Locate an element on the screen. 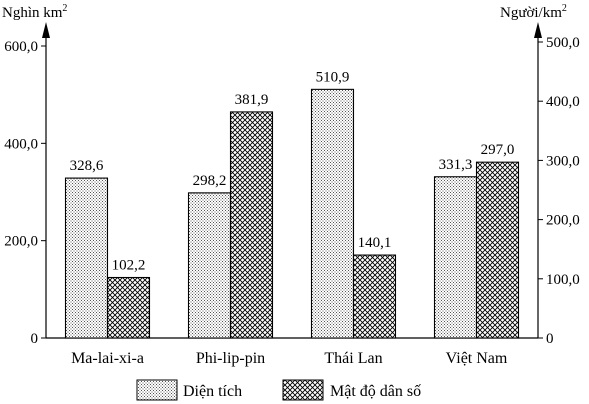  y-right-tick-label: 200,0 is located at coordinates (563, 221).